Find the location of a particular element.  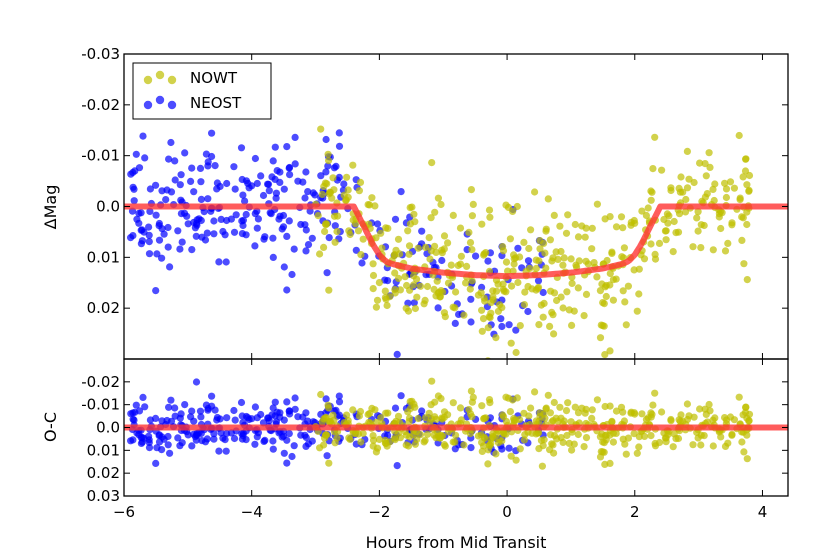

model-curve is located at coordinates (456, 241).